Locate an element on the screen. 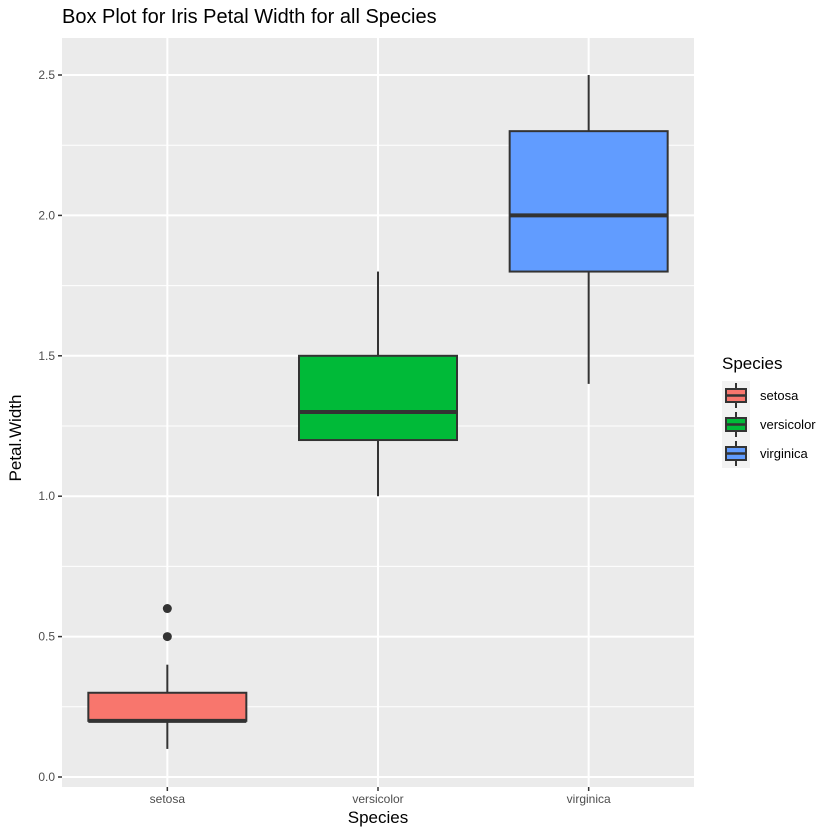 This screenshot has width=840, height=840. y-axis-label: Petal.Width is located at coordinates (15, 438).